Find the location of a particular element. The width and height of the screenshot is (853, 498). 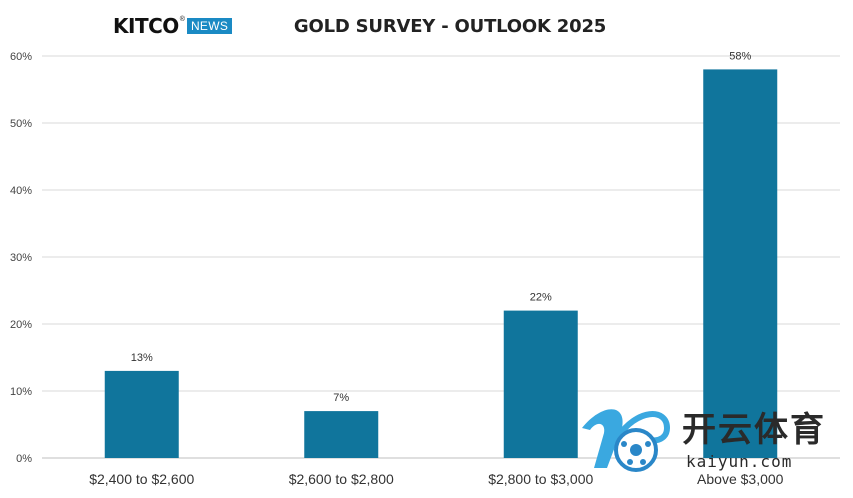

y-tick-label: 30% is located at coordinates (21, 258).